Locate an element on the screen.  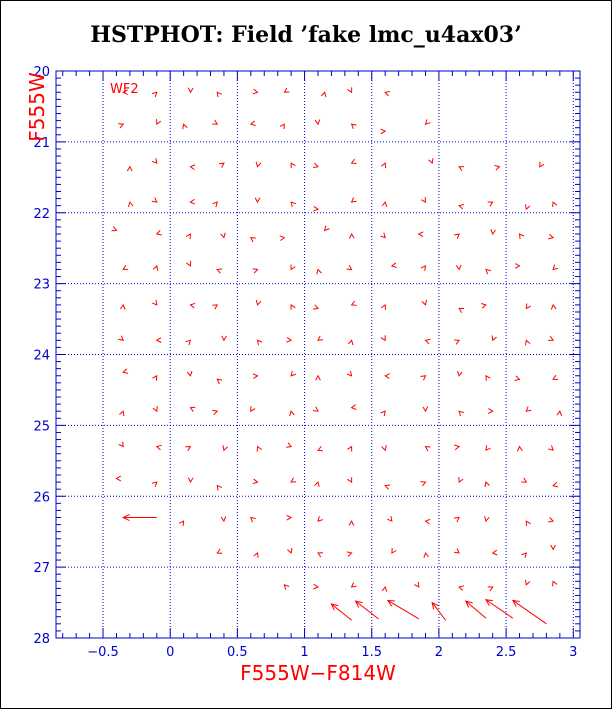
x-tick-label: 2.5 is located at coordinates (506, 652).